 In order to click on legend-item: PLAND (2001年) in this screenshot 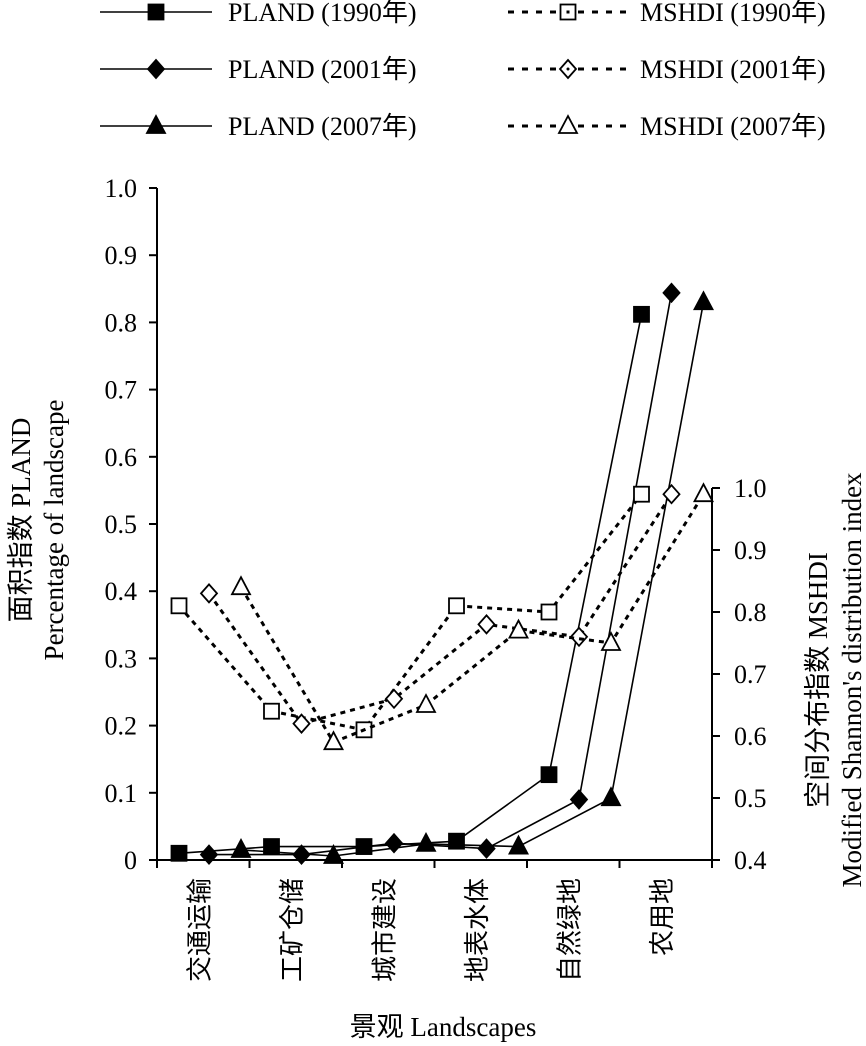, I will do `click(258, 69)`.